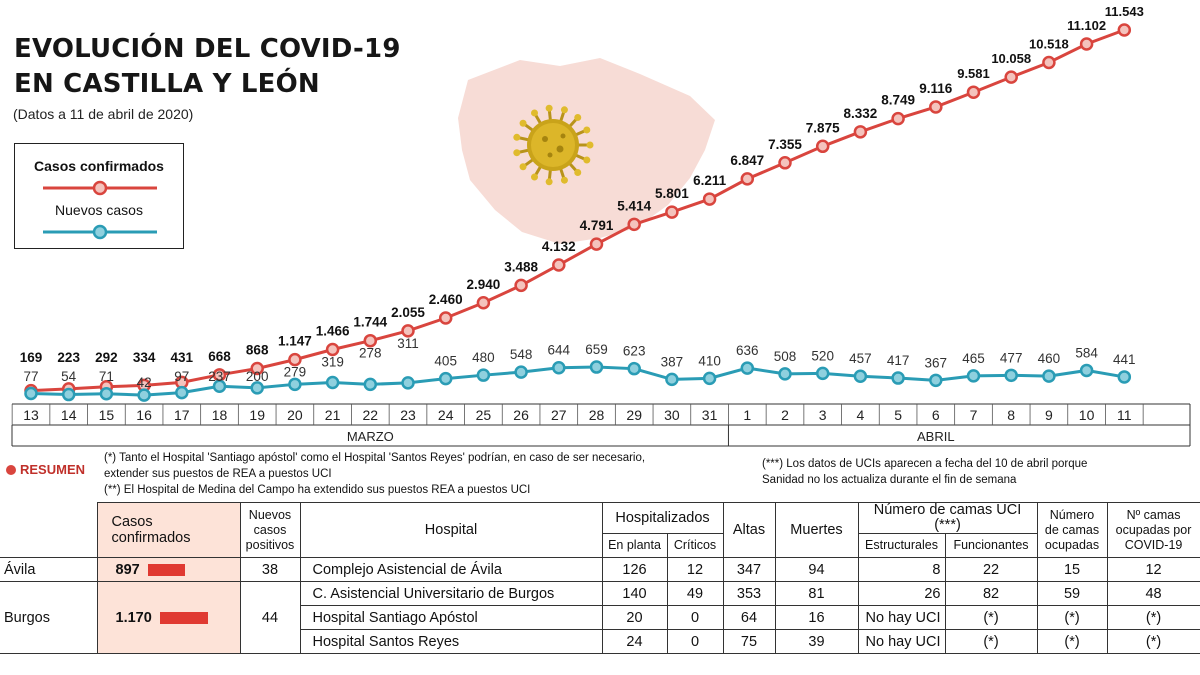 Image resolution: width=1200 pixels, height=675 pixels. What do you see at coordinates (127, 569) in the screenshot?
I see `casos-value: 897` at bounding box center [127, 569].